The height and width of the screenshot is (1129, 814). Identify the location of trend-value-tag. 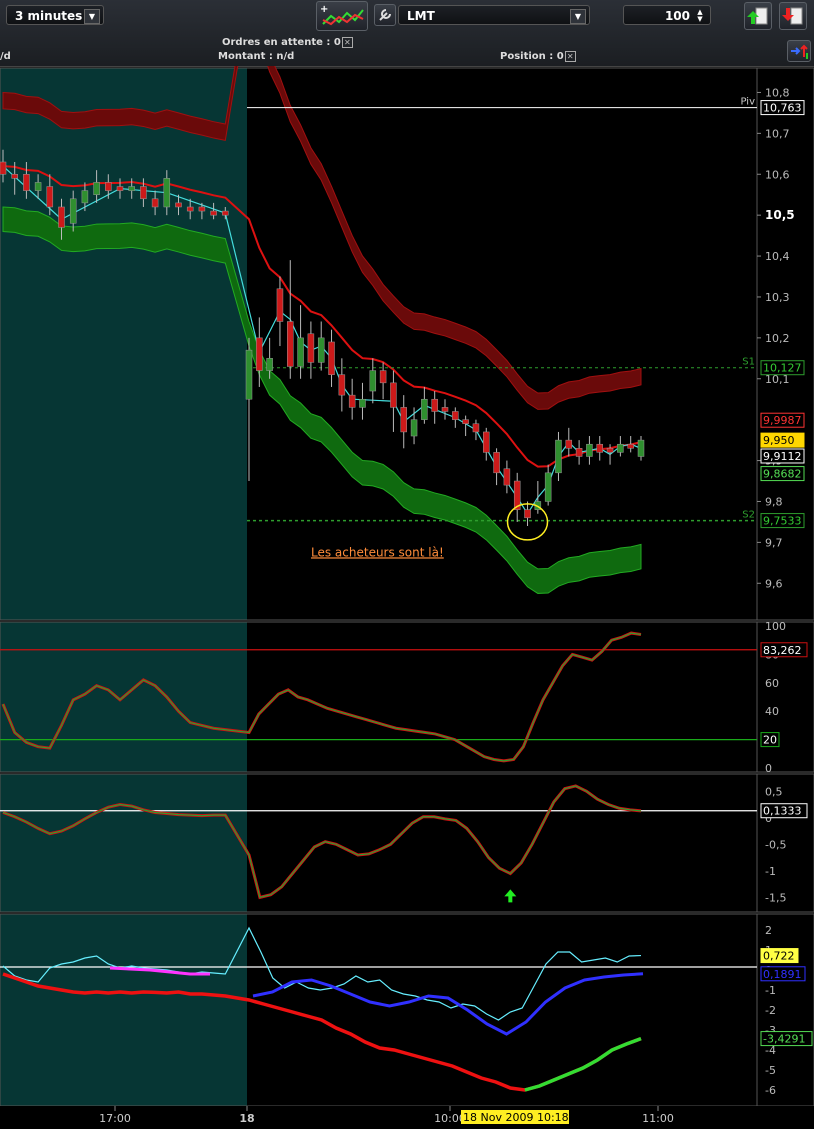
(779, 956).